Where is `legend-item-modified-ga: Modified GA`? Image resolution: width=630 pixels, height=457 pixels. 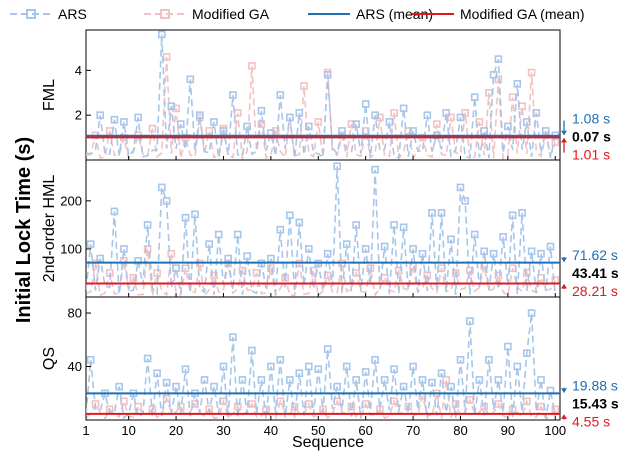
legend-item-modified-ga: Modified GA is located at coordinates (207, 14).